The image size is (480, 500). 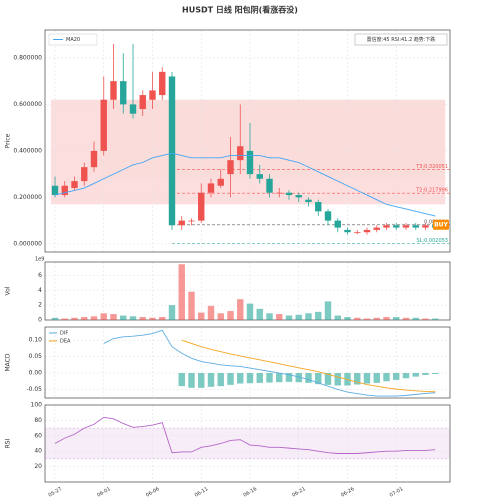 I want to click on y-tick-label: 2, so click(x=40, y=305).